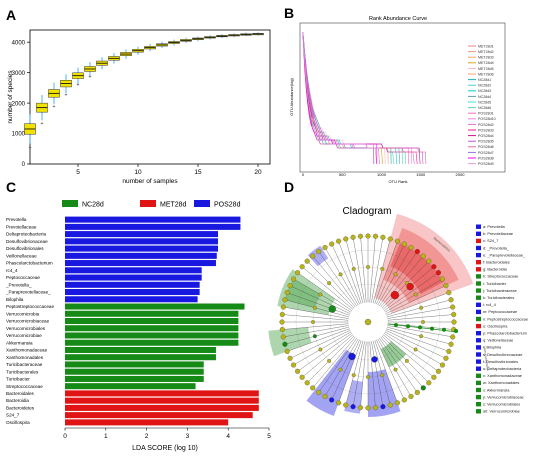 The width and height of the screenshot is (550, 461). What do you see at coordinates (486, 142) in the screenshot?
I see `legend-label: POS28d5` at bounding box center [486, 142].